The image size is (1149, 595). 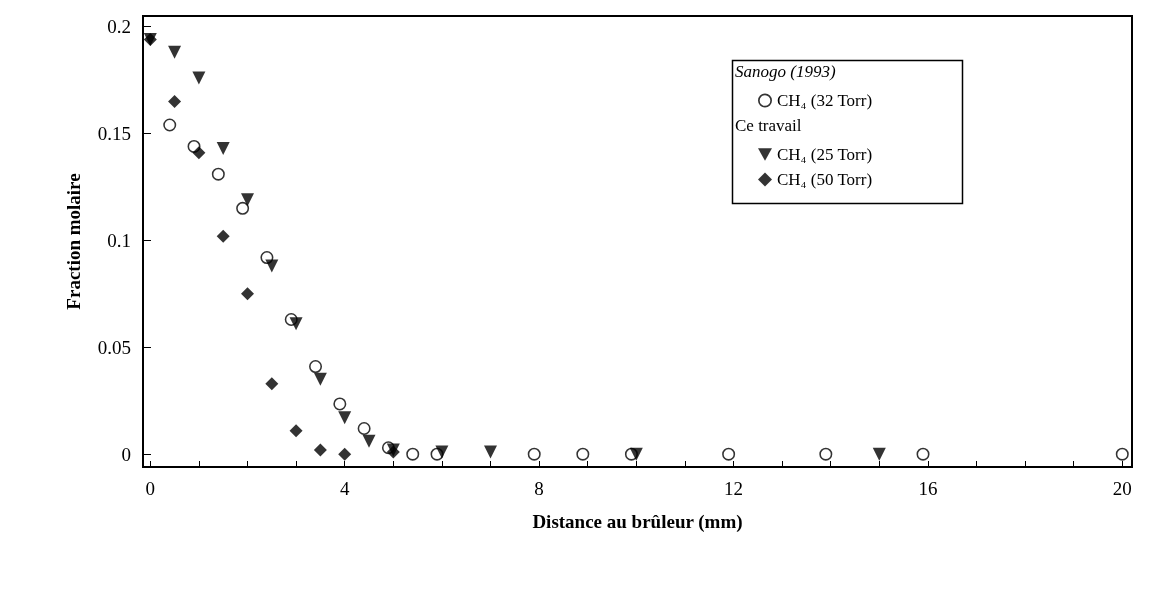 What do you see at coordinates (733, 488) in the screenshot?
I see `x-tick-label: 12` at bounding box center [733, 488].